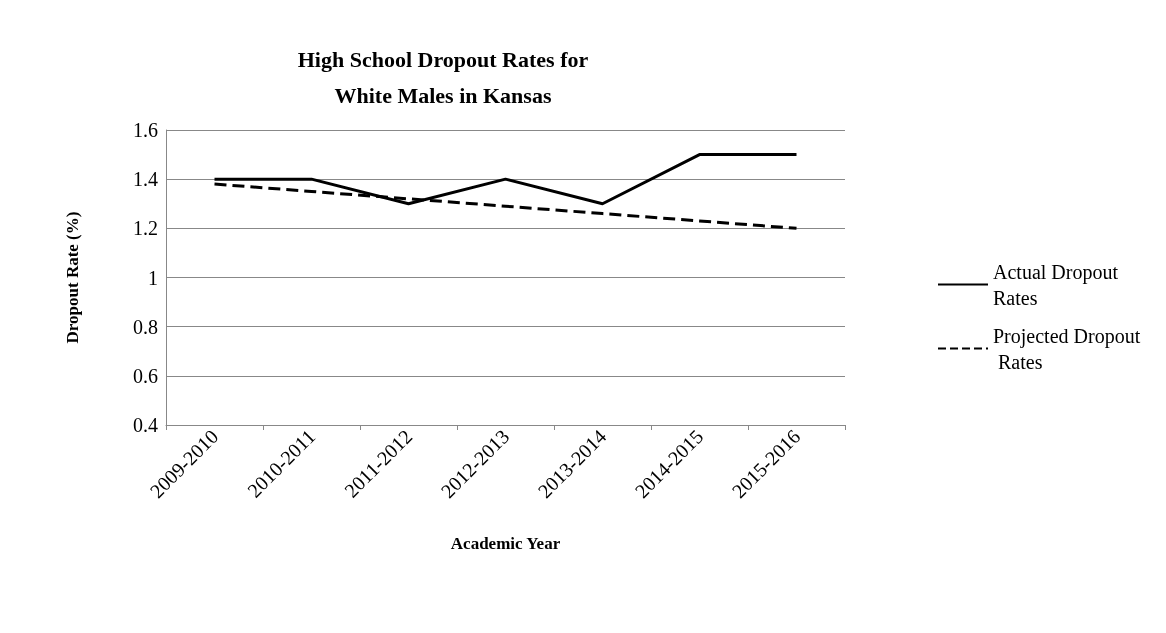 The width and height of the screenshot is (1166, 633). What do you see at coordinates (505, 543) in the screenshot?
I see `x-axis-title: Academic Year` at bounding box center [505, 543].